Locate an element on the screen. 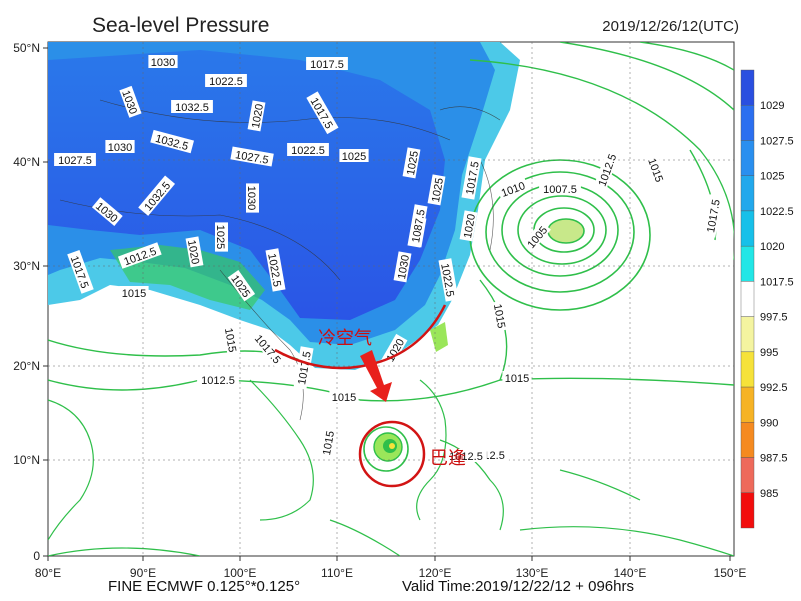  lat-tick-label: 40°N is located at coordinates (26, 162).